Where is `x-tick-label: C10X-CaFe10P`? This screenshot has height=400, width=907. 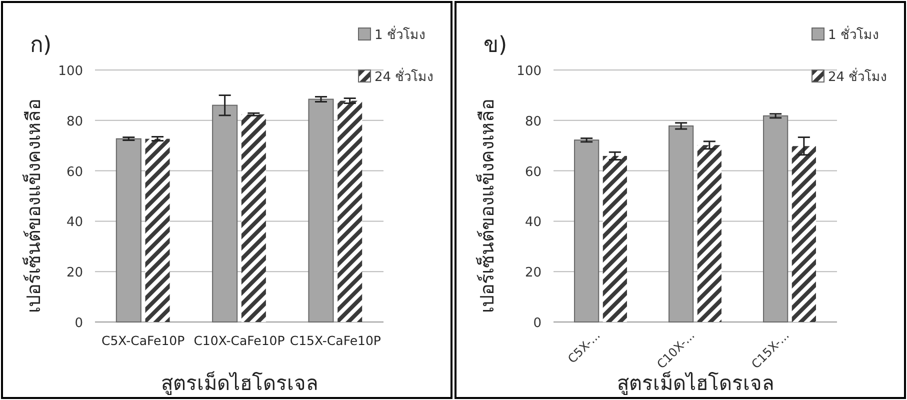
x-tick-label: C10X-CaFe10P is located at coordinates (240, 340).